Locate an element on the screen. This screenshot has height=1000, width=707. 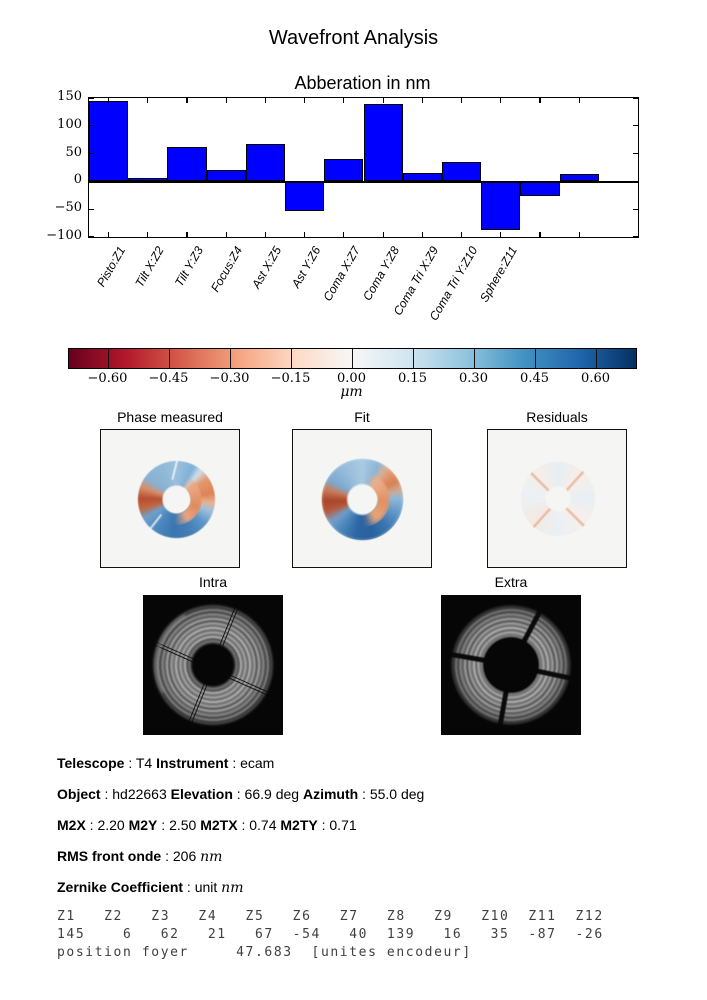
rms-label: RMS front onde is located at coordinates (109, 856).